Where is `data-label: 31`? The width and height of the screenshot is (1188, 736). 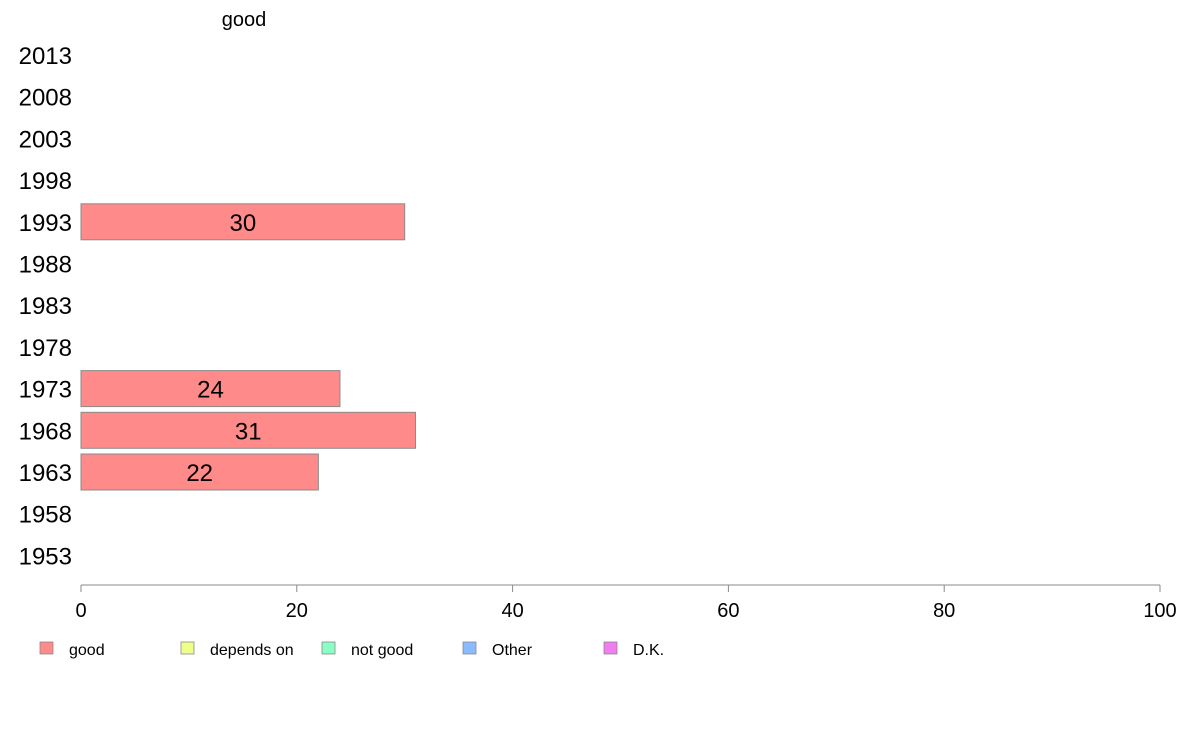
data-label: 31 is located at coordinates (248, 431).